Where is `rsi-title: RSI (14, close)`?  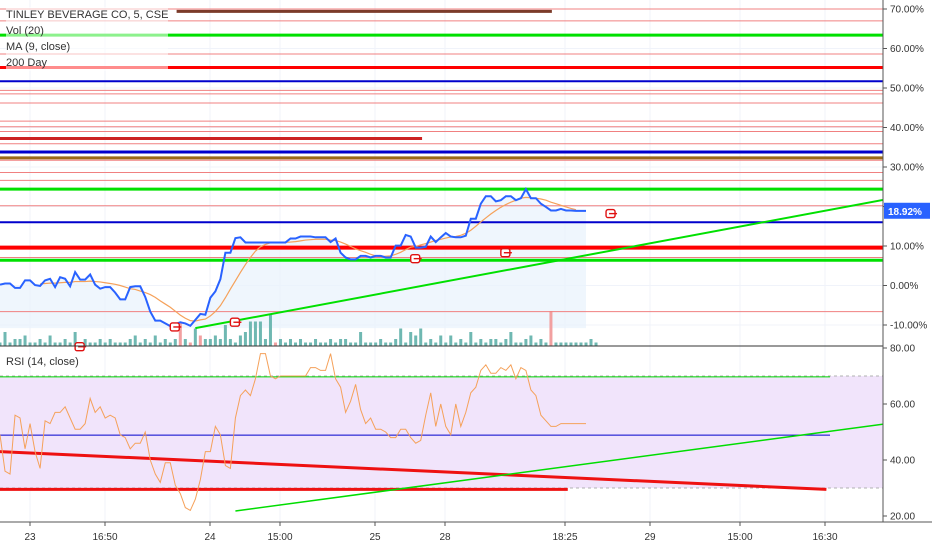
rsi-title: RSI (14, close) is located at coordinates (42, 362).